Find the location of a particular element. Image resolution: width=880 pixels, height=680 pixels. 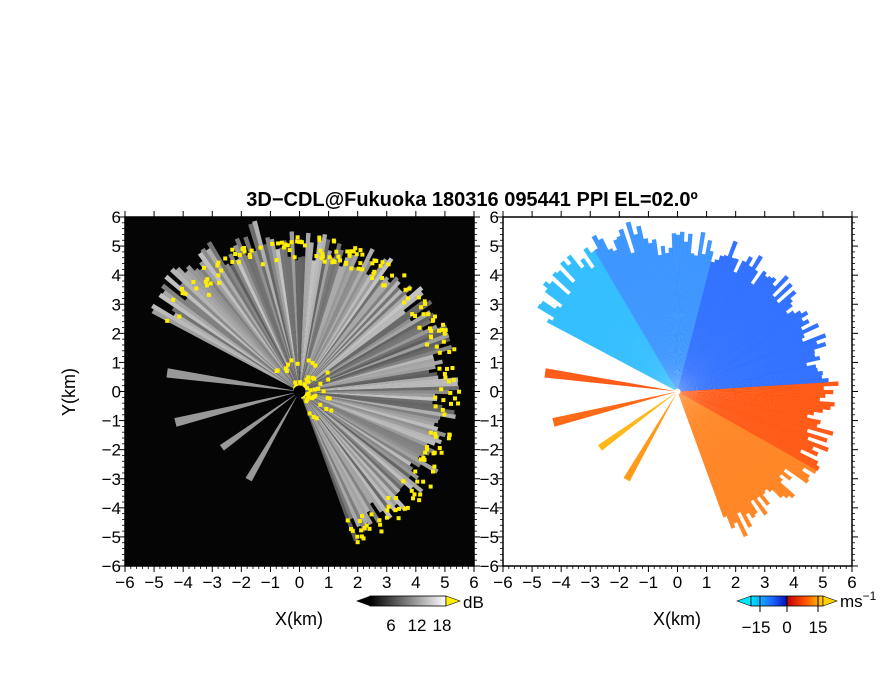

x-tick-label: 2 is located at coordinates (735, 582).